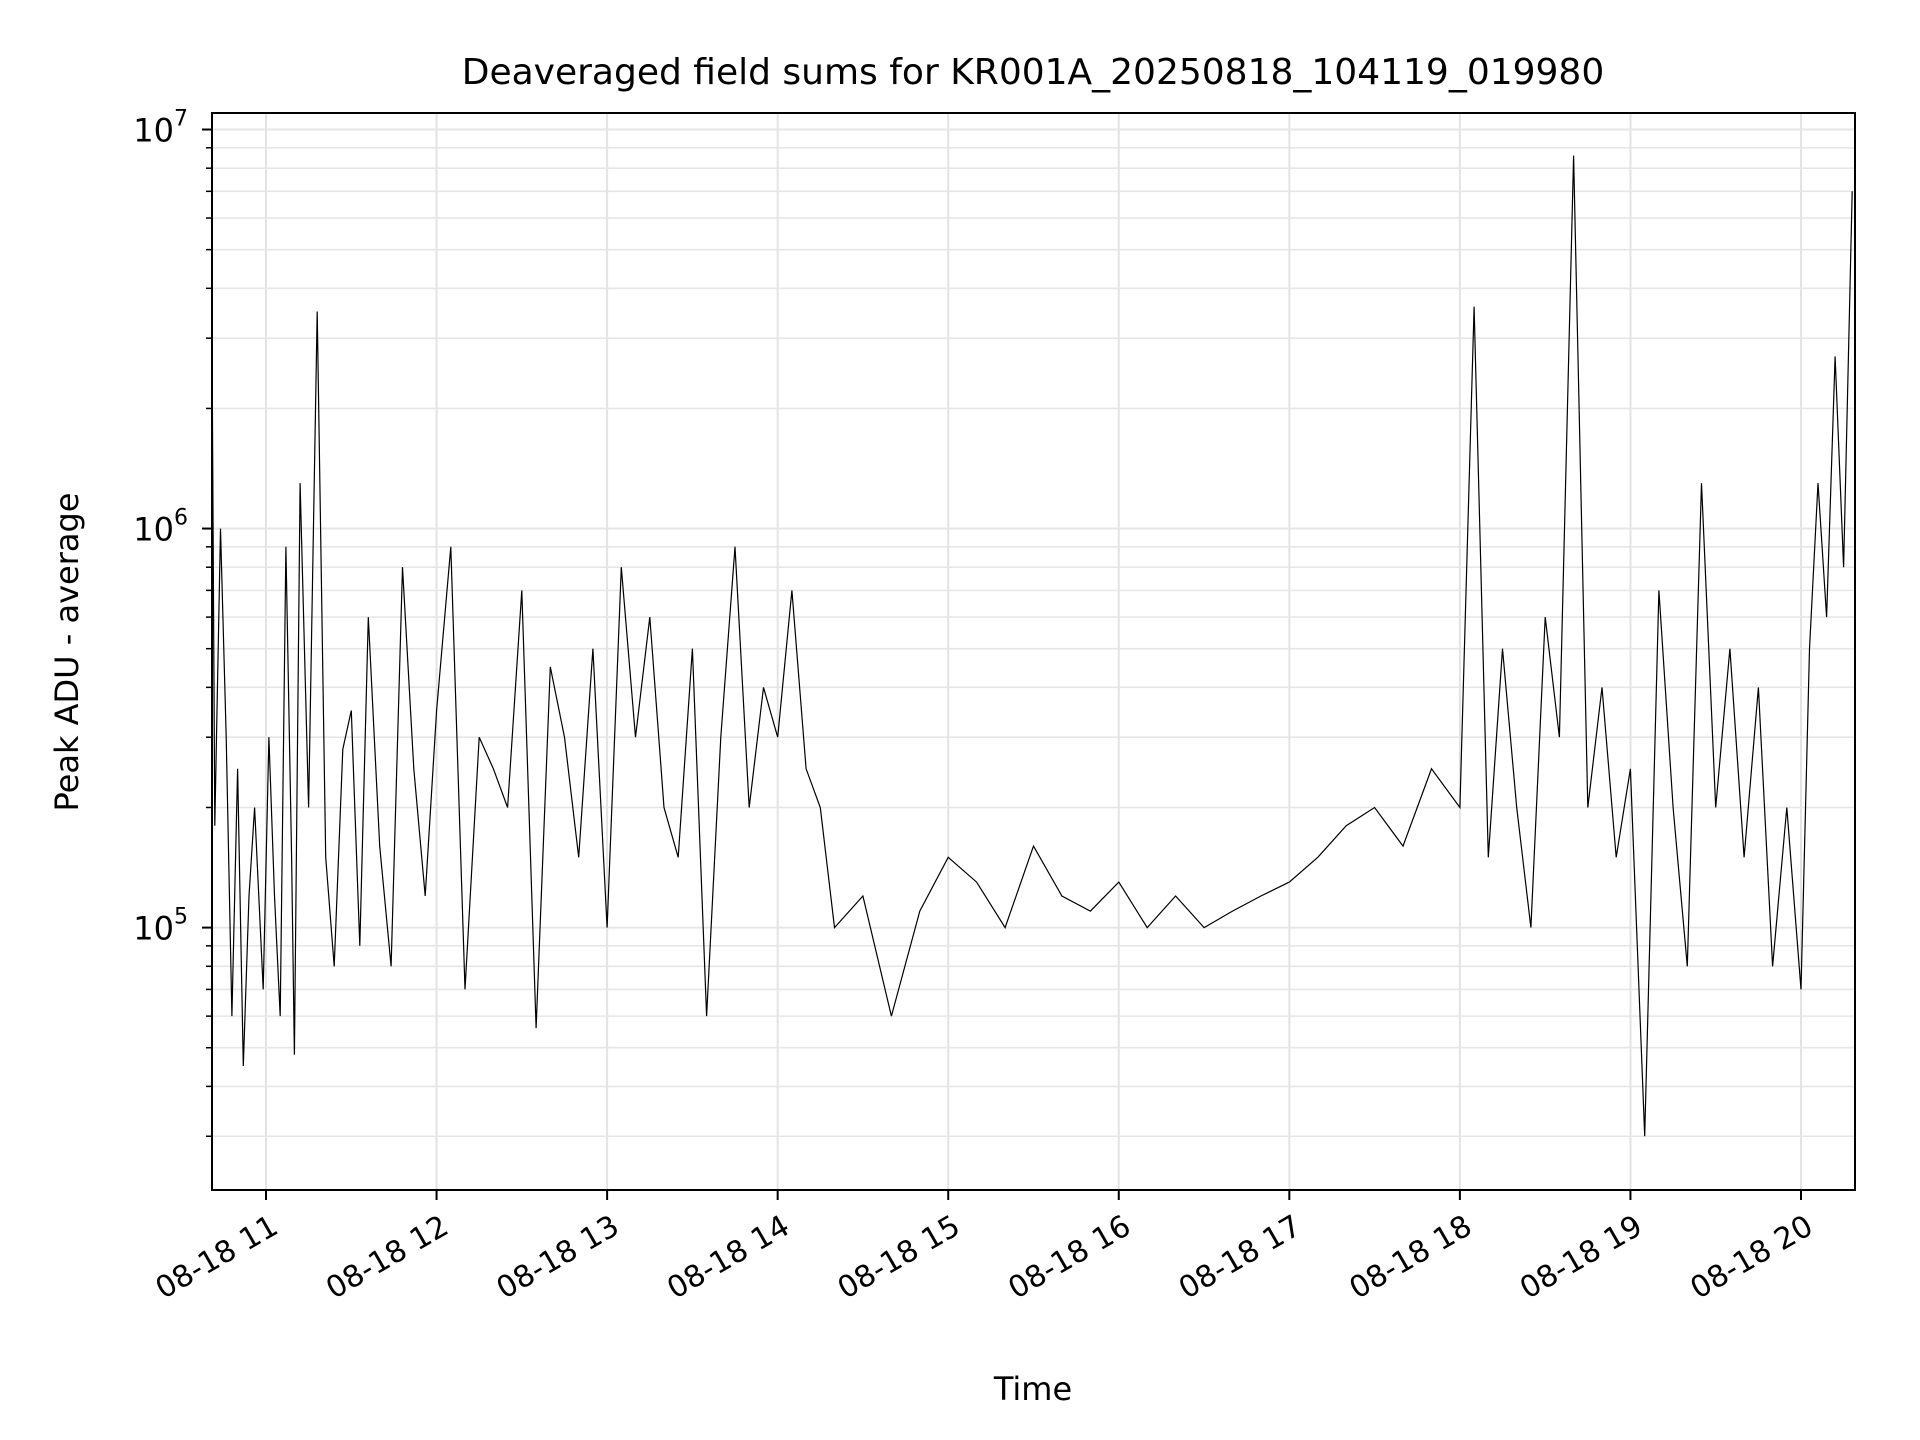 This screenshot has height=1440, width=1920. What do you see at coordinates (1752, 1258) in the screenshot?
I see `x-tick-label: 08-18 20` at bounding box center [1752, 1258].